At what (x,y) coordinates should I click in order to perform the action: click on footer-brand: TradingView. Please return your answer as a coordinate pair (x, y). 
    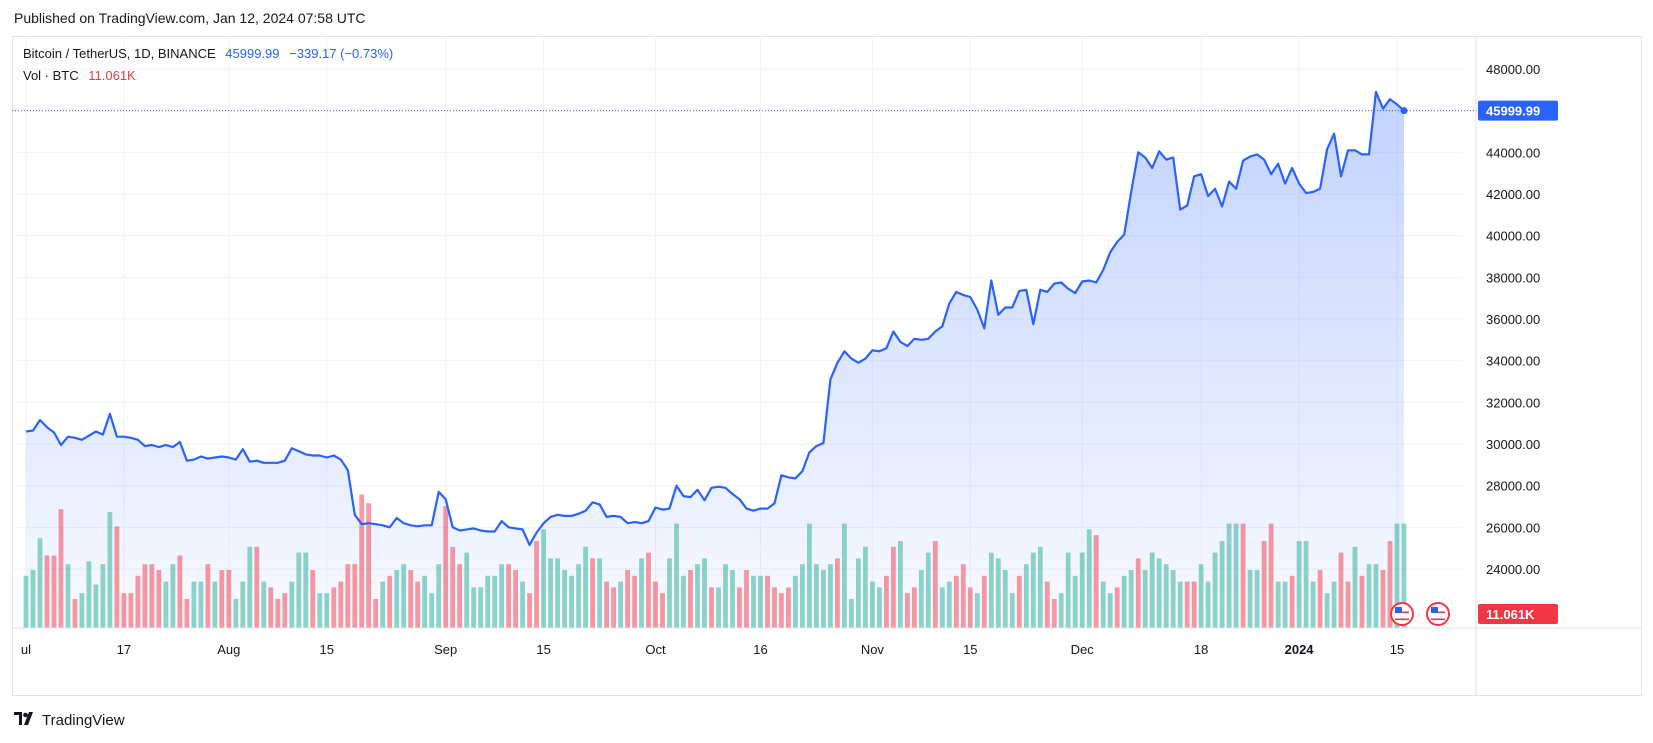
    Looking at the image, I should click on (69, 720).